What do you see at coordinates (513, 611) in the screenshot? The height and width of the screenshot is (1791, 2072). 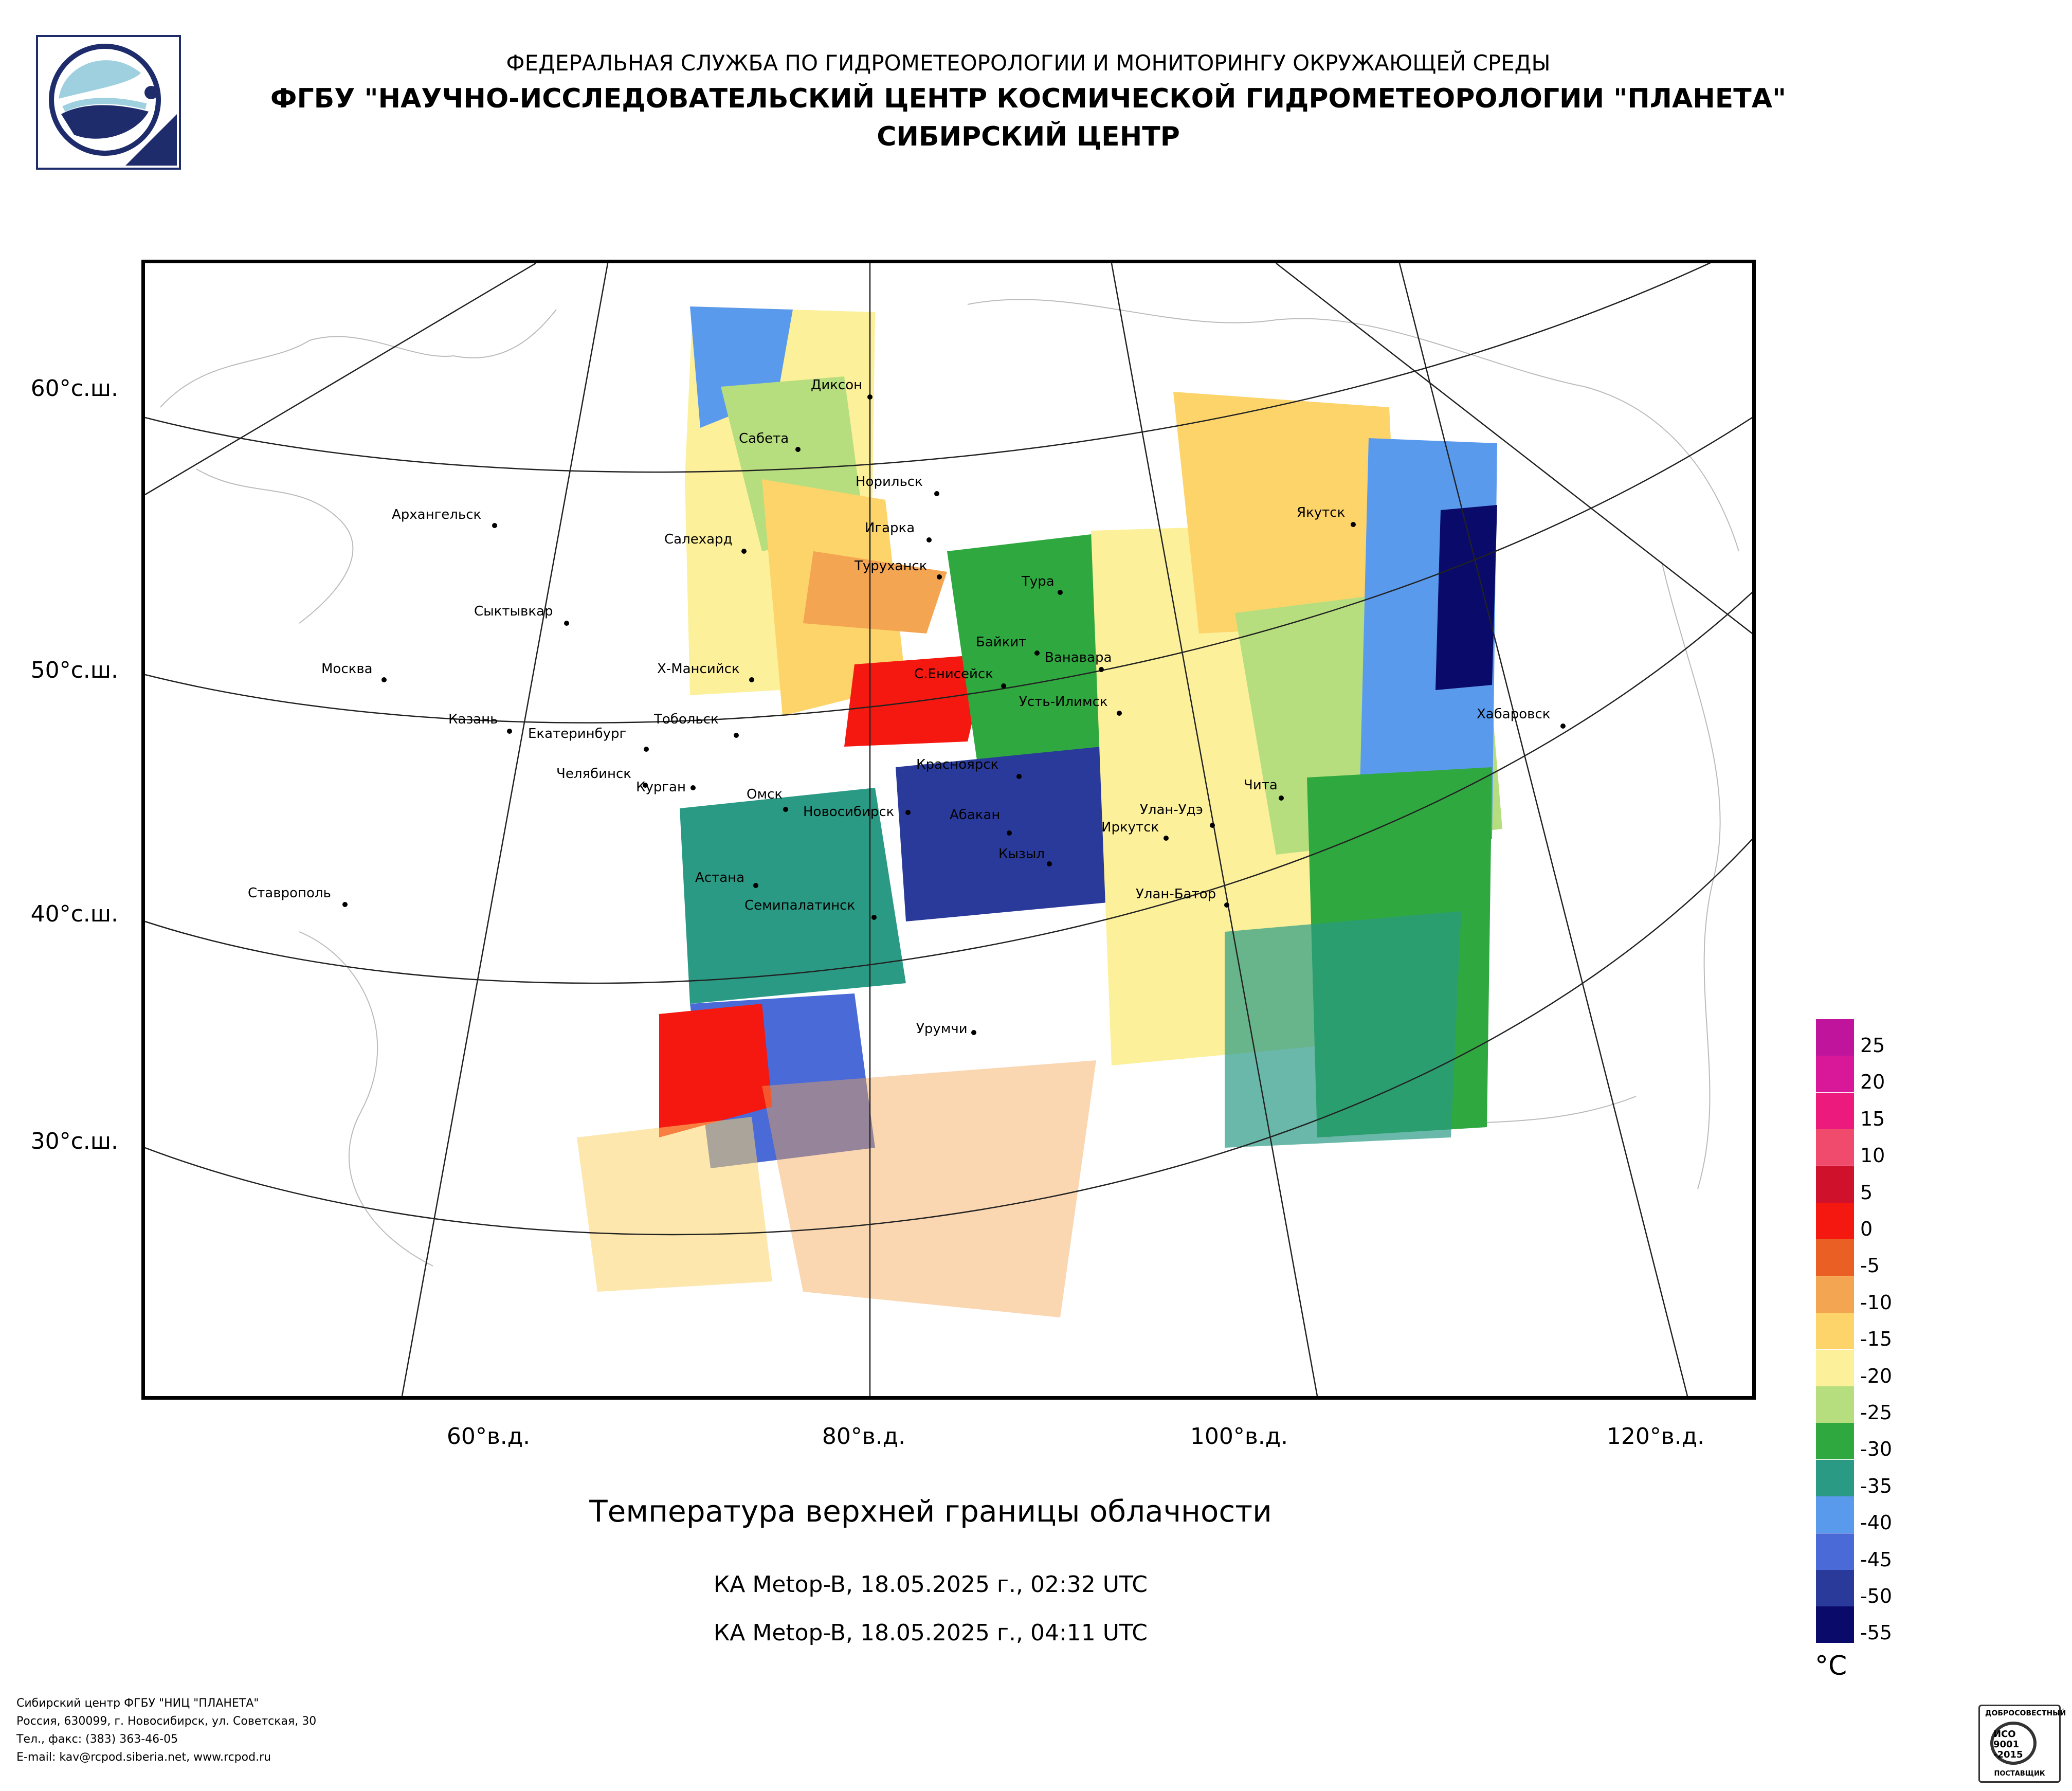 I see `city-label-syktyvkar: Сыктывкар` at bounding box center [513, 611].